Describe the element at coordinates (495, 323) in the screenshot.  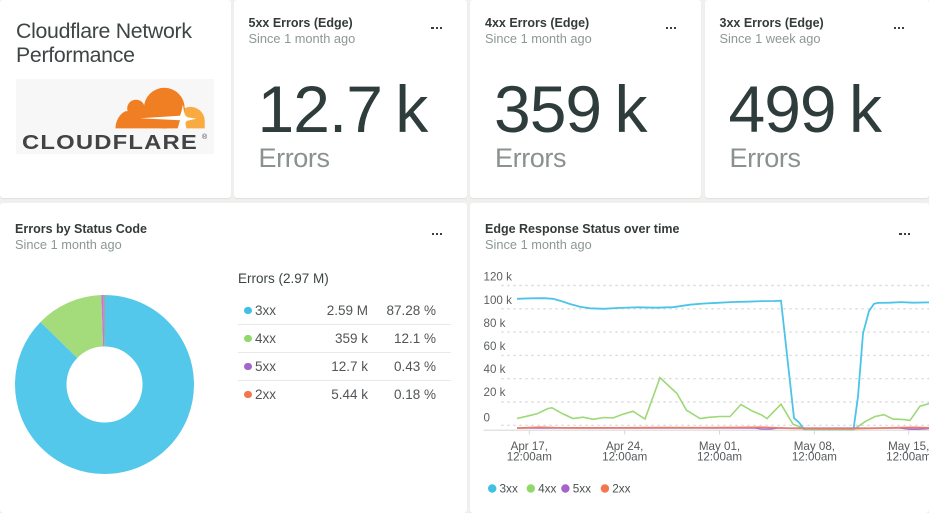
I see `svg-text: 80 k` at that location.